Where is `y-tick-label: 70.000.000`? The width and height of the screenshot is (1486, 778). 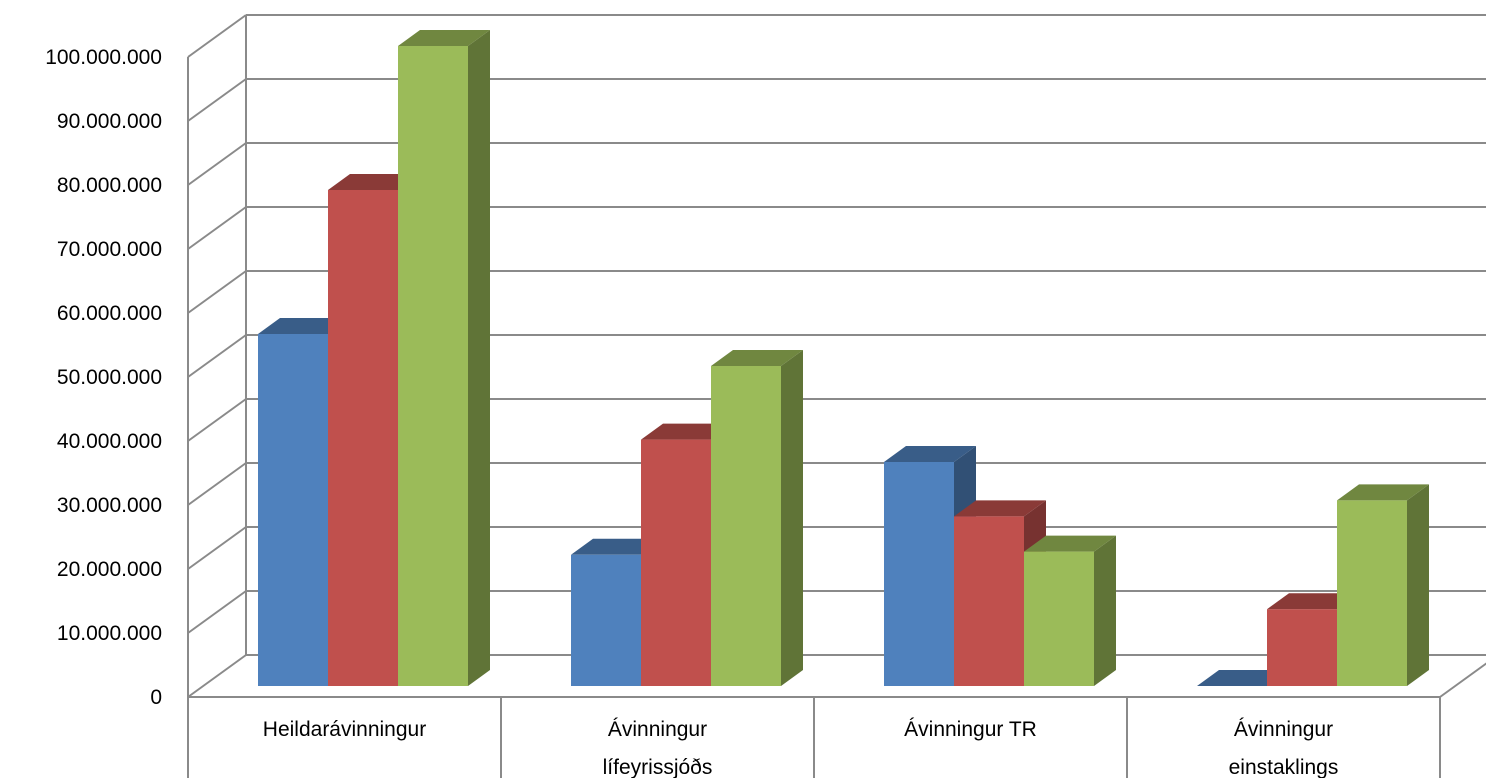
y-tick-label: 70.000.000 is located at coordinates (109, 249).